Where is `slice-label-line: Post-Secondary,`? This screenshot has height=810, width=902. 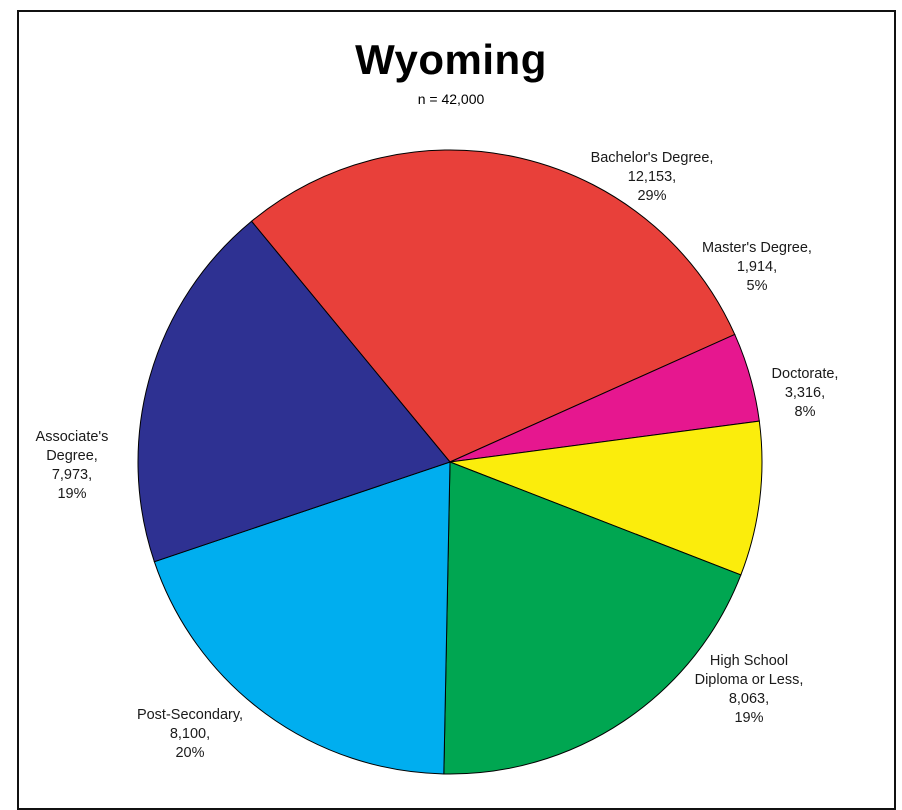 slice-label-line: Post-Secondary, is located at coordinates (190, 715).